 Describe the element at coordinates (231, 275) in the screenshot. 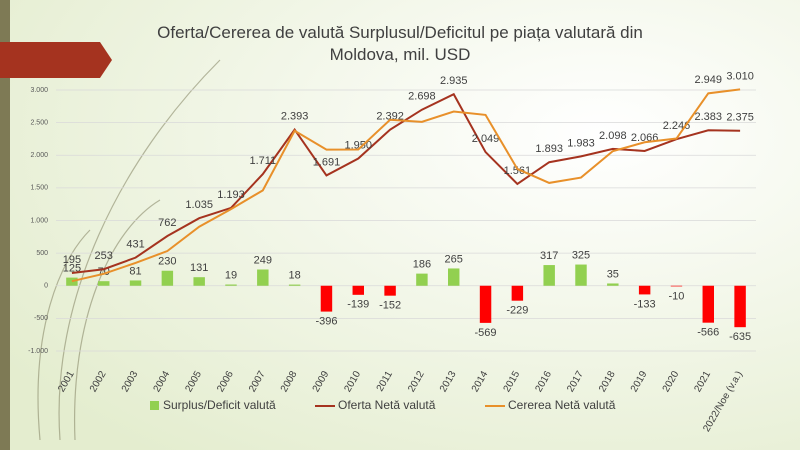

I see `bar-label: 19` at that location.